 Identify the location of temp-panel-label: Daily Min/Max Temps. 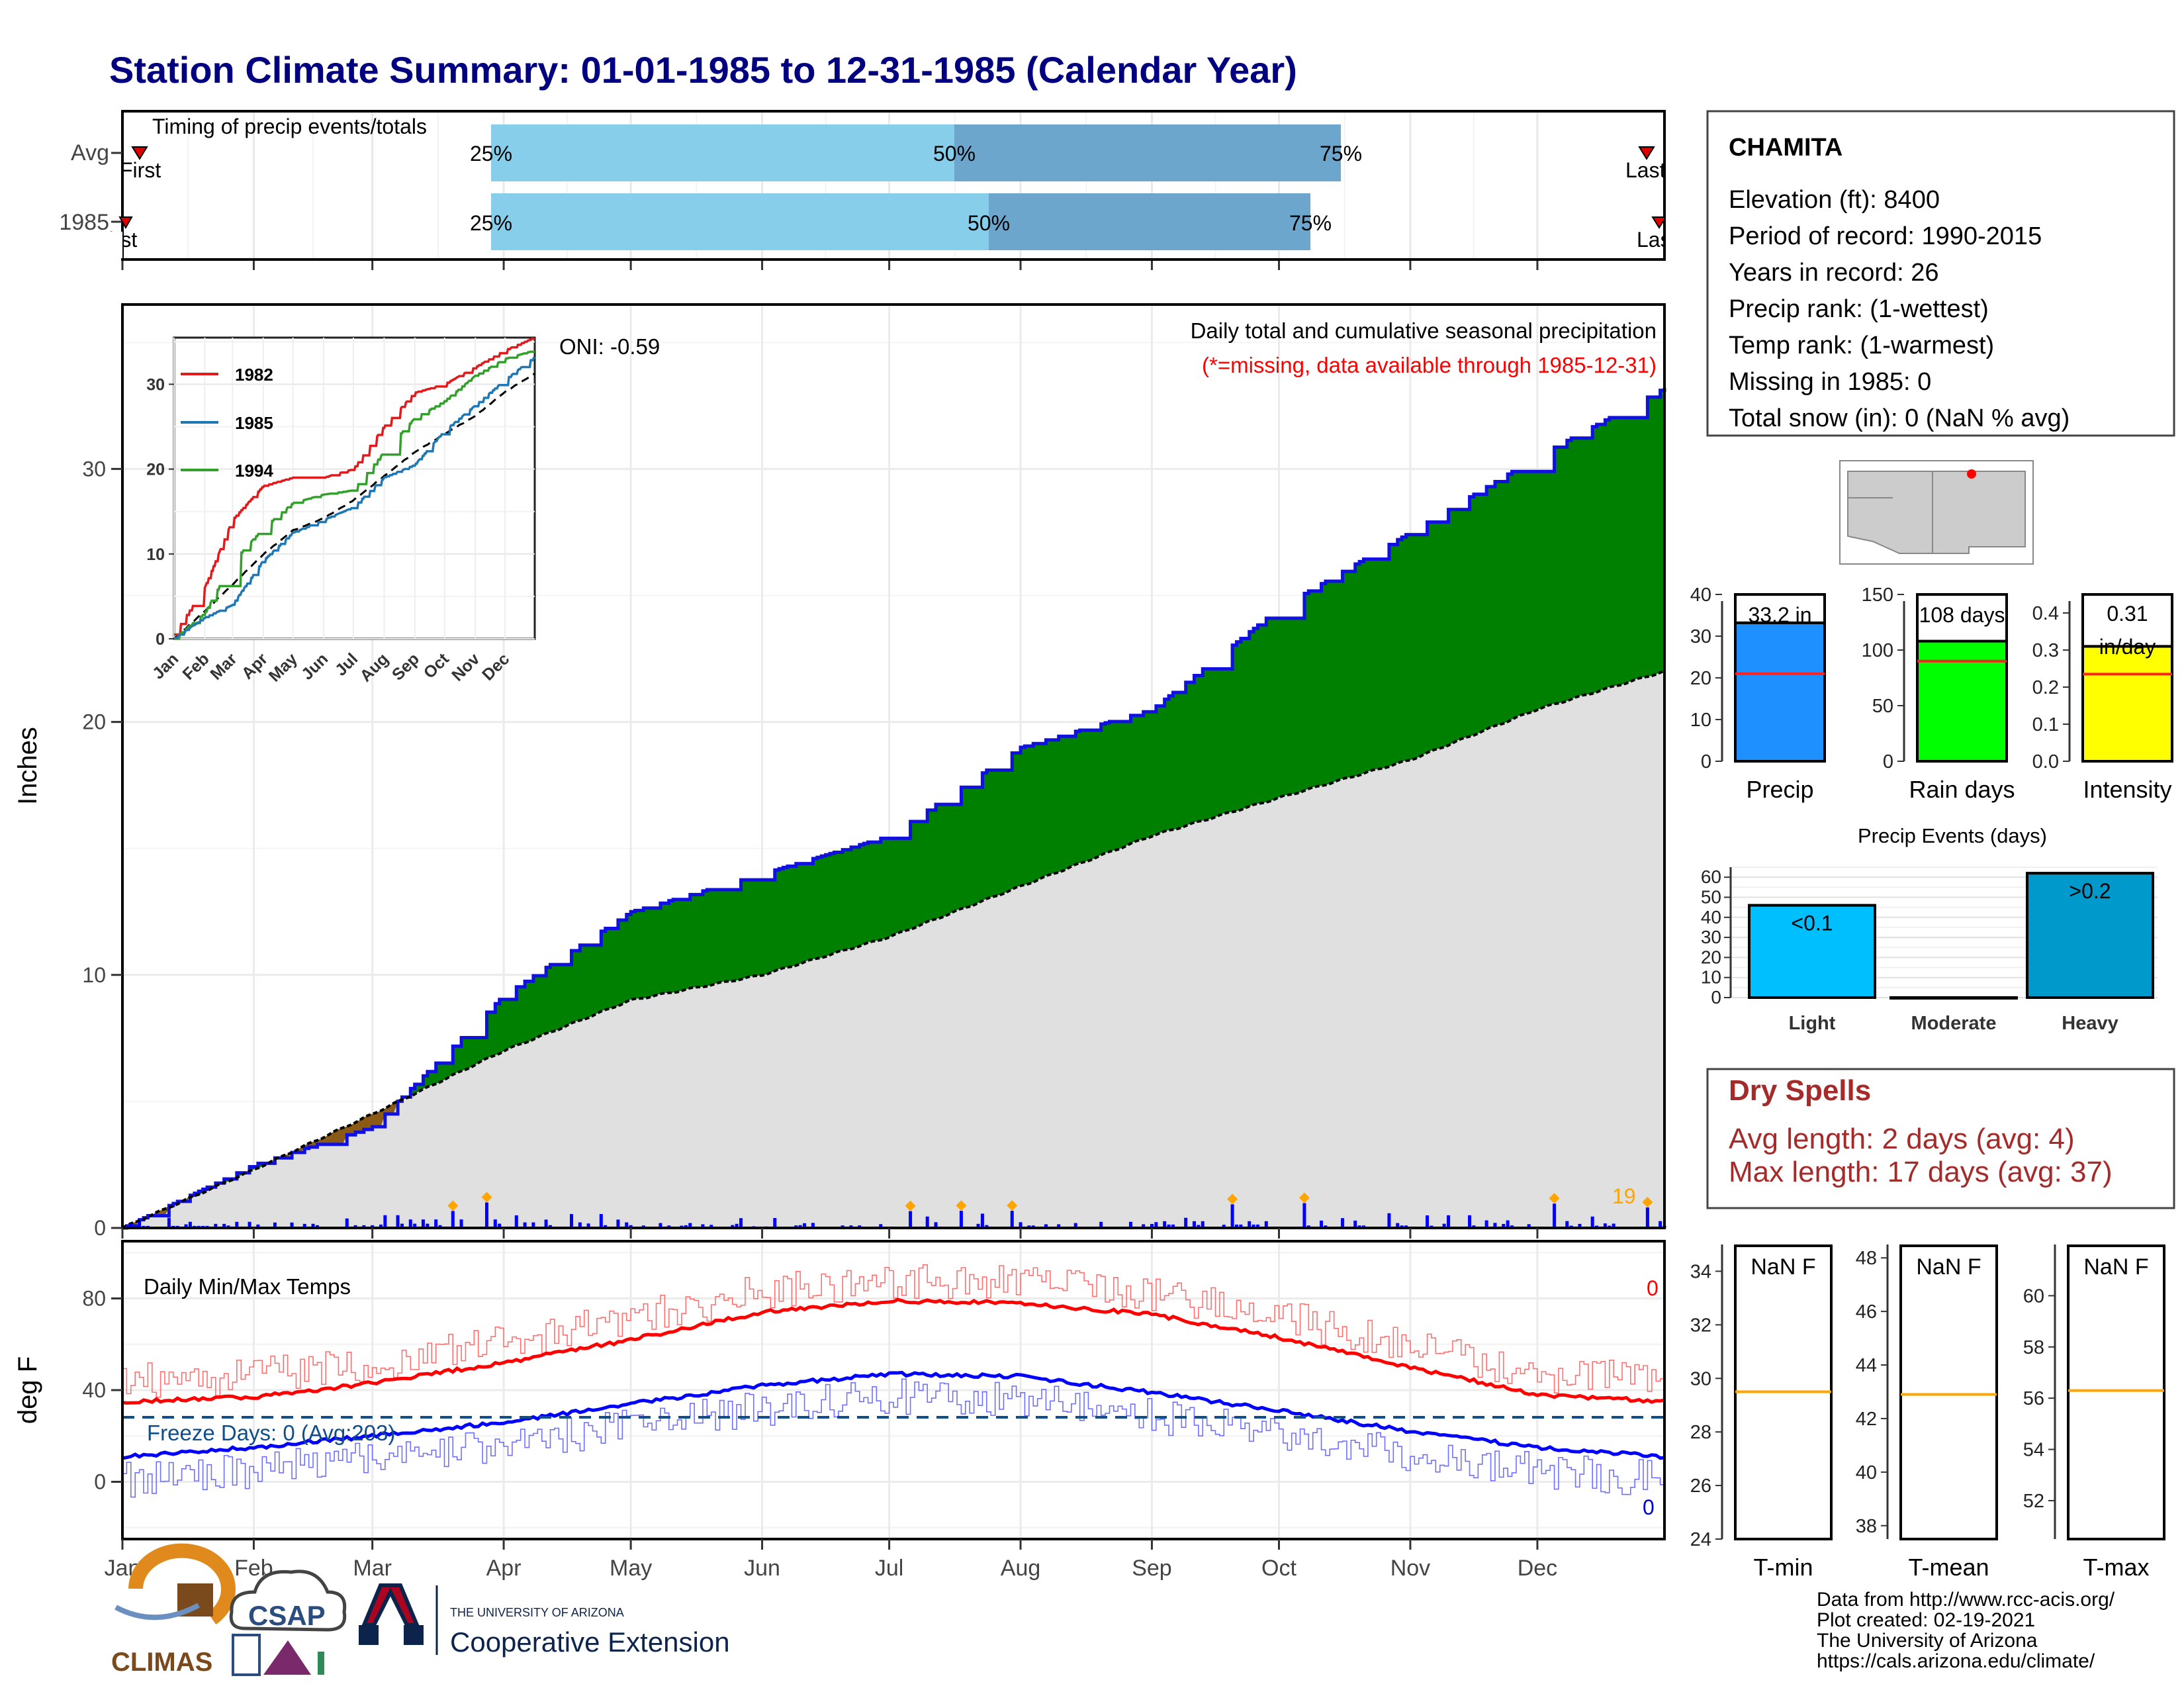
(247, 1286).